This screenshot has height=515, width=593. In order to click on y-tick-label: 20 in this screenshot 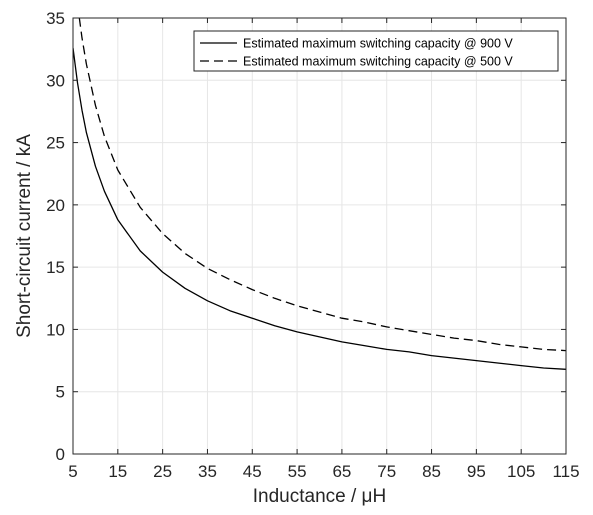, I will do `click(55, 205)`.